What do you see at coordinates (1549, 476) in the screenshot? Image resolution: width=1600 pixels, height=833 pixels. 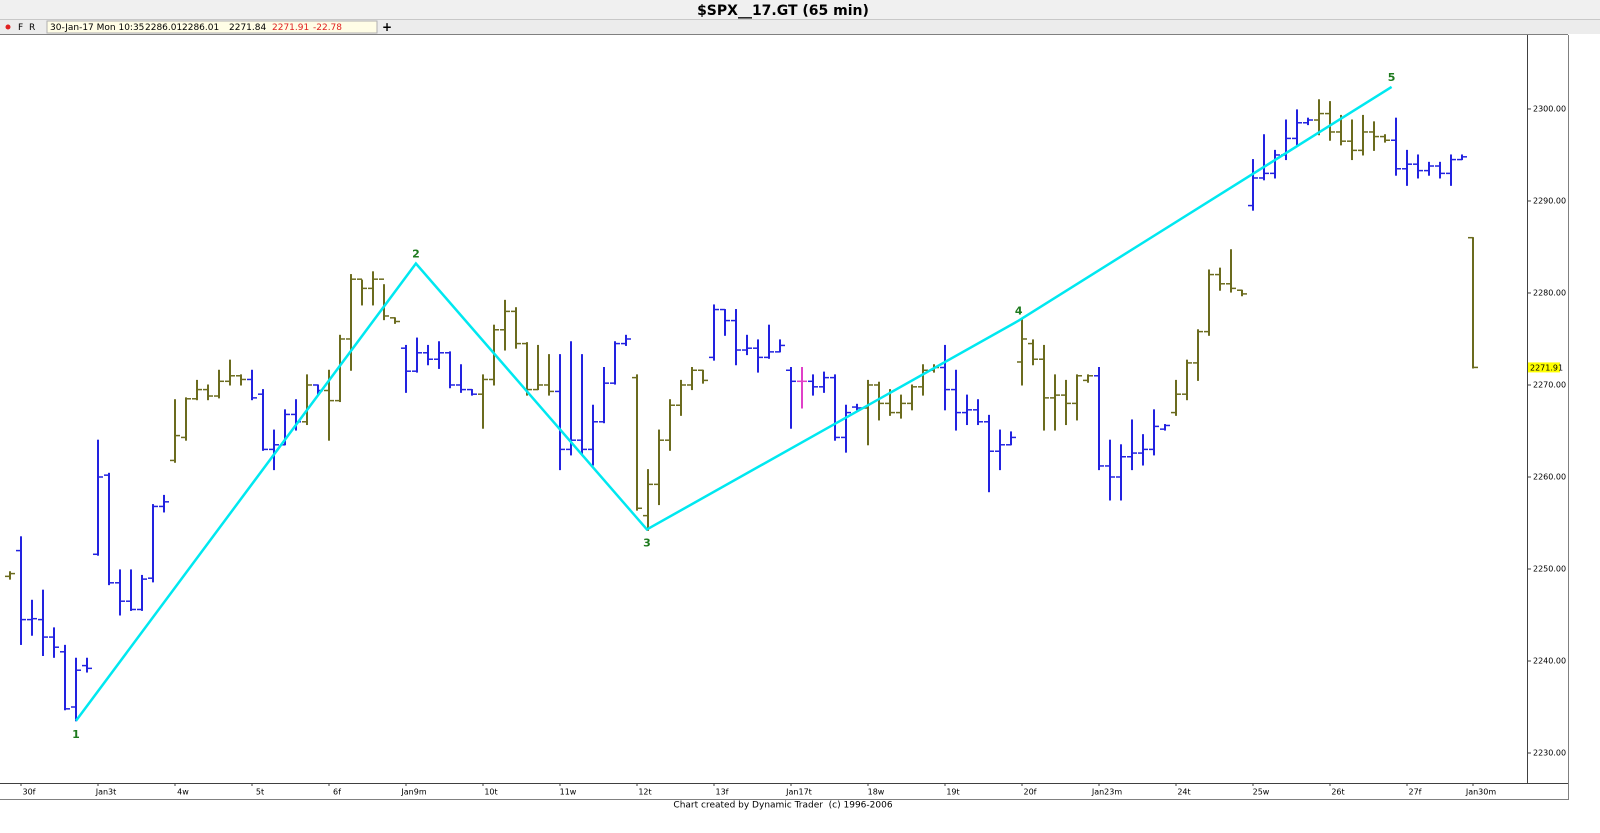 I see `y-tick-label: 2260.00` at bounding box center [1549, 476].